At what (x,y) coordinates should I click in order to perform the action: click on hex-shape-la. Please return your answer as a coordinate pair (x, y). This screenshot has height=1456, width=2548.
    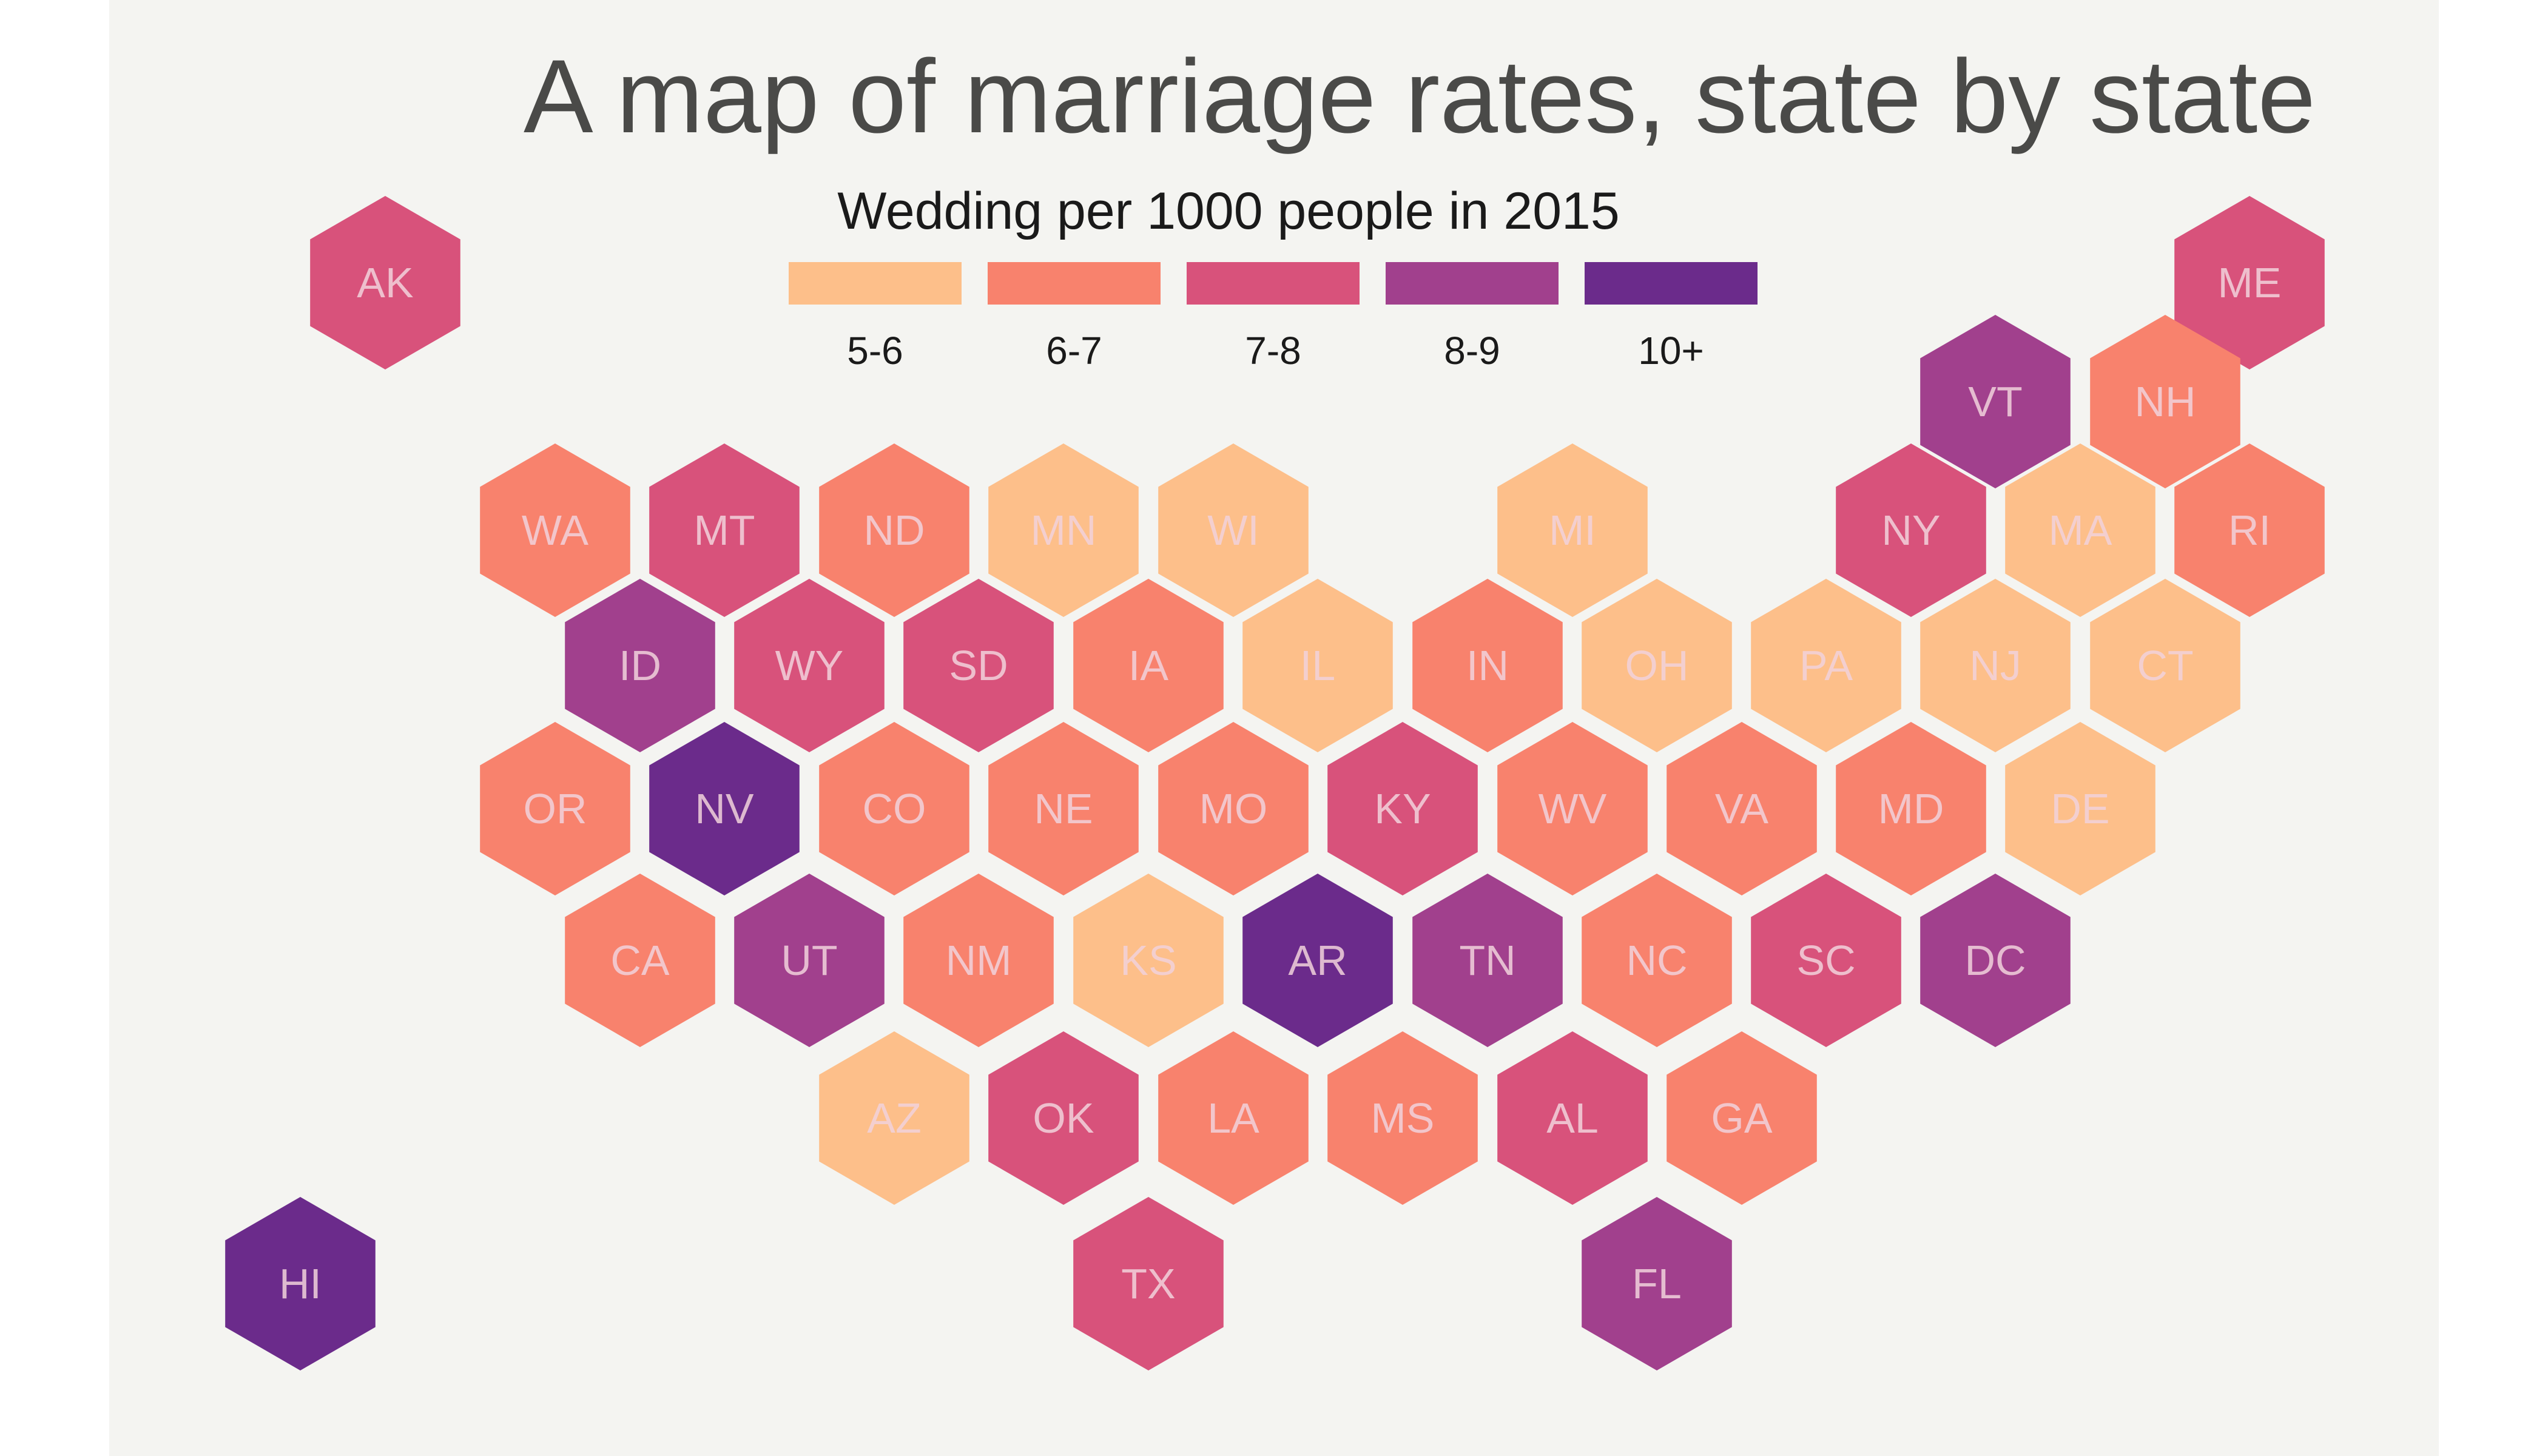
    Looking at the image, I should click on (1233, 1118).